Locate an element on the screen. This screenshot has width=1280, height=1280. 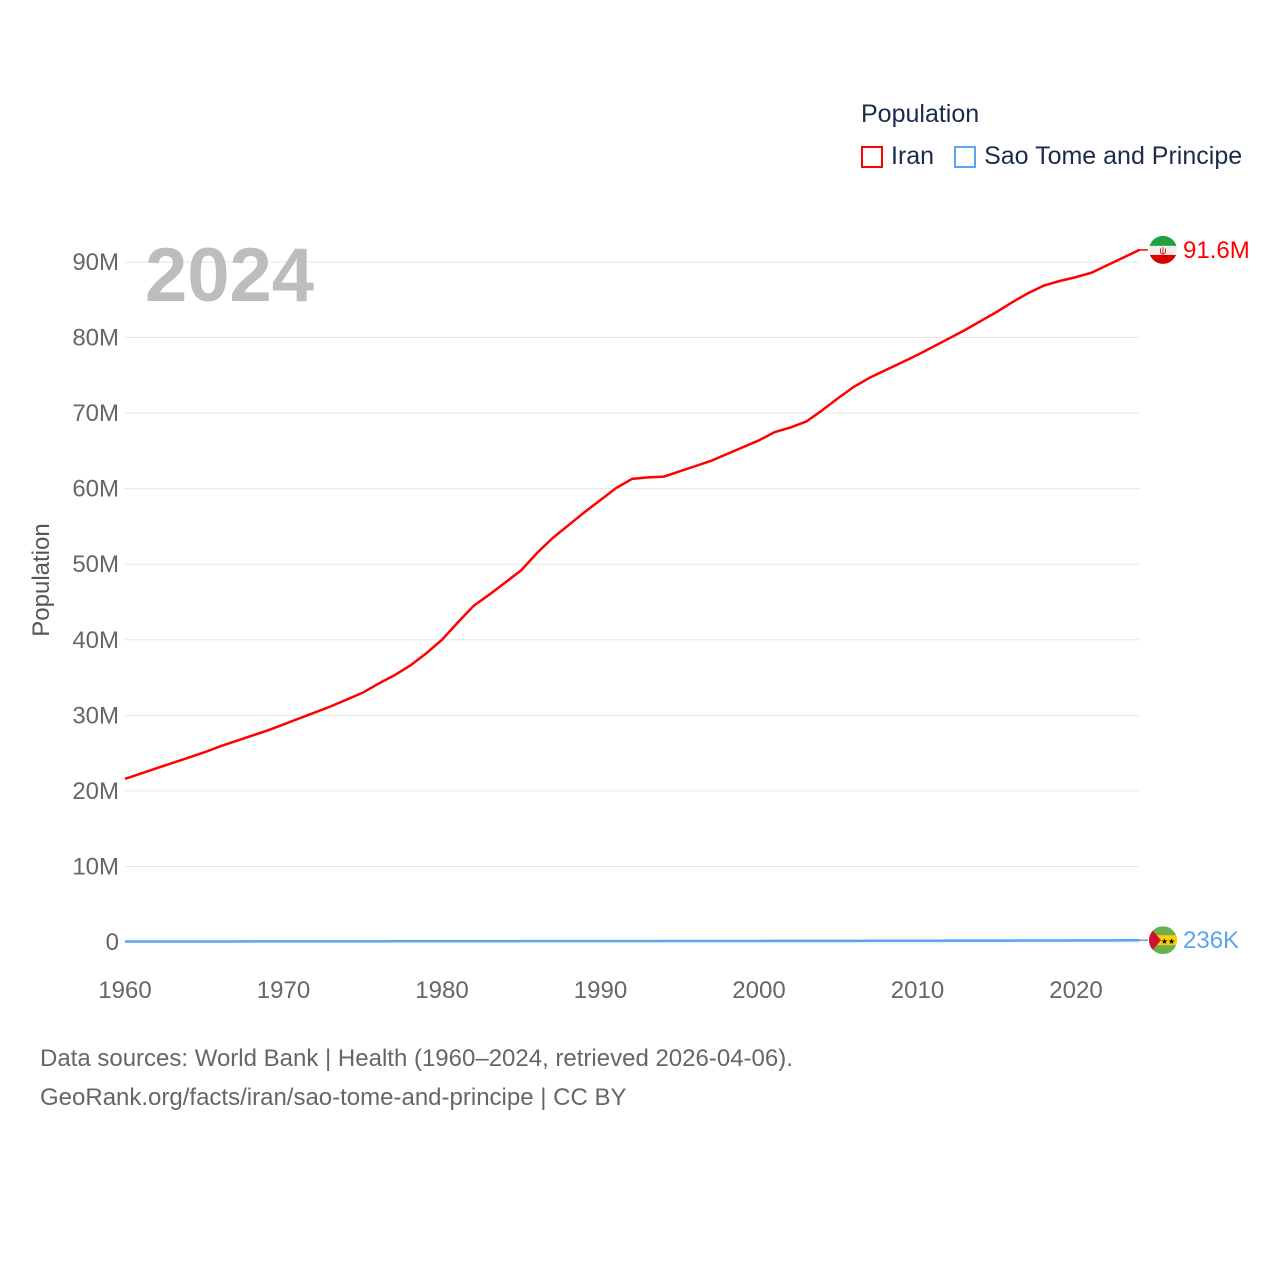
x-tick-label: 2010 is located at coordinates (917, 990).